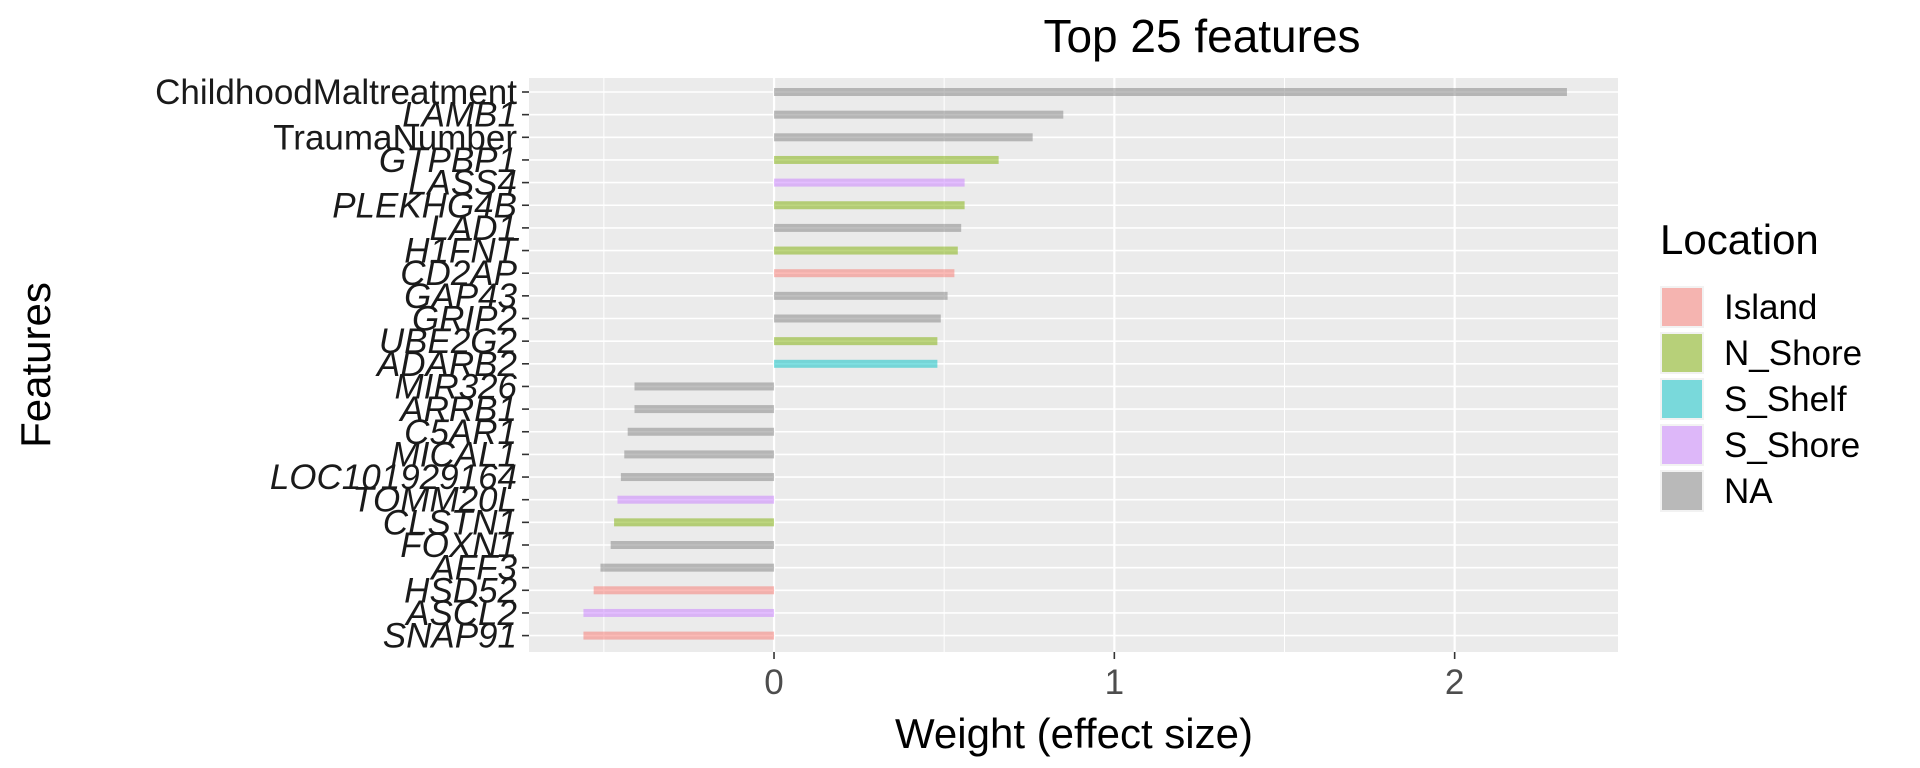 The height and width of the screenshot is (768, 1920). What do you see at coordinates (1682, 353) in the screenshot?
I see `legend-swatch-n-shore` at bounding box center [1682, 353].